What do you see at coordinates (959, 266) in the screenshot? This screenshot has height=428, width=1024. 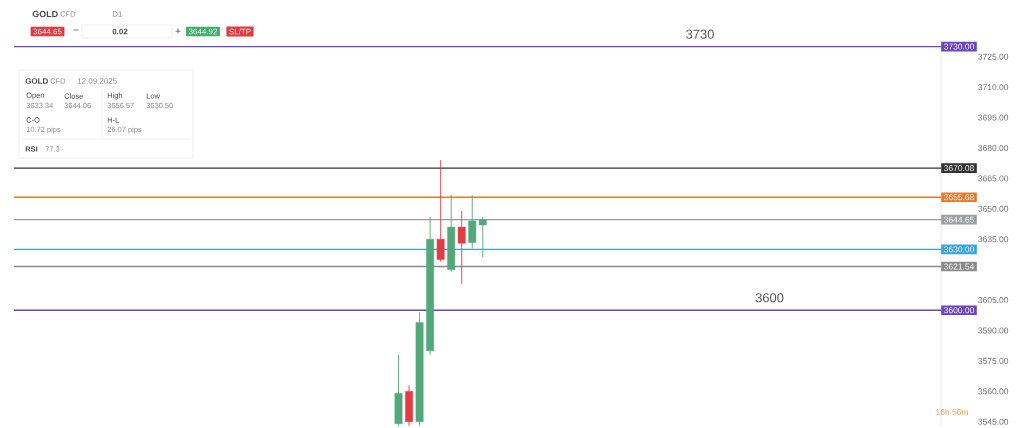 I see `ref-line-label: 3621.54` at bounding box center [959, 266].